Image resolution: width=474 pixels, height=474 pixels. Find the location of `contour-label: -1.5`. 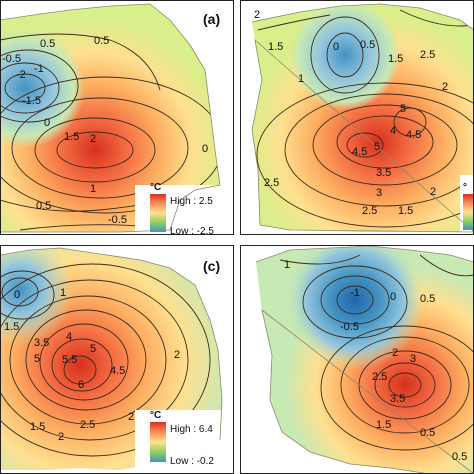

contour-label: -1.5 is located at coordinates (31, 101).